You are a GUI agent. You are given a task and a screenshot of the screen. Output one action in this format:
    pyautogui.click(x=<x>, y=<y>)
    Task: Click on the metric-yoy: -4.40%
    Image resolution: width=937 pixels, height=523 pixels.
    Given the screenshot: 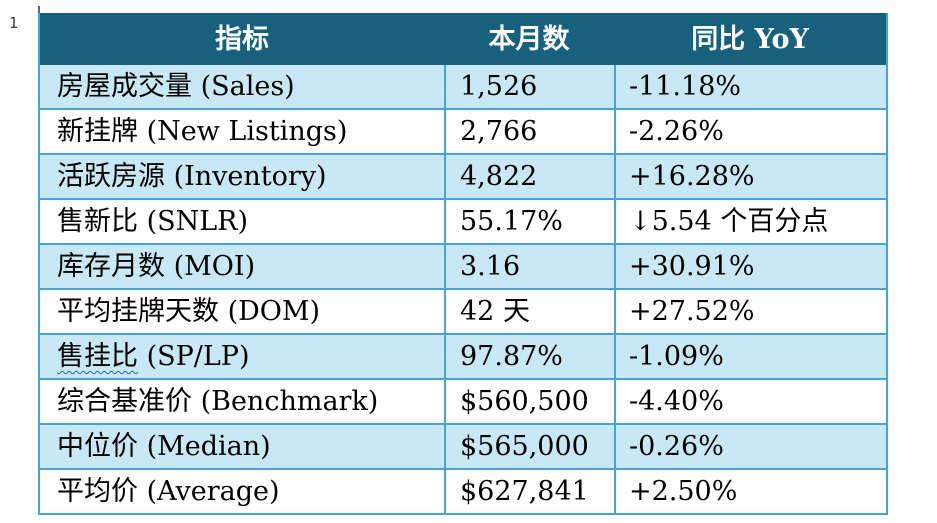 What is the action you would take?
    pyautogui.click(x=750, y=401)
    